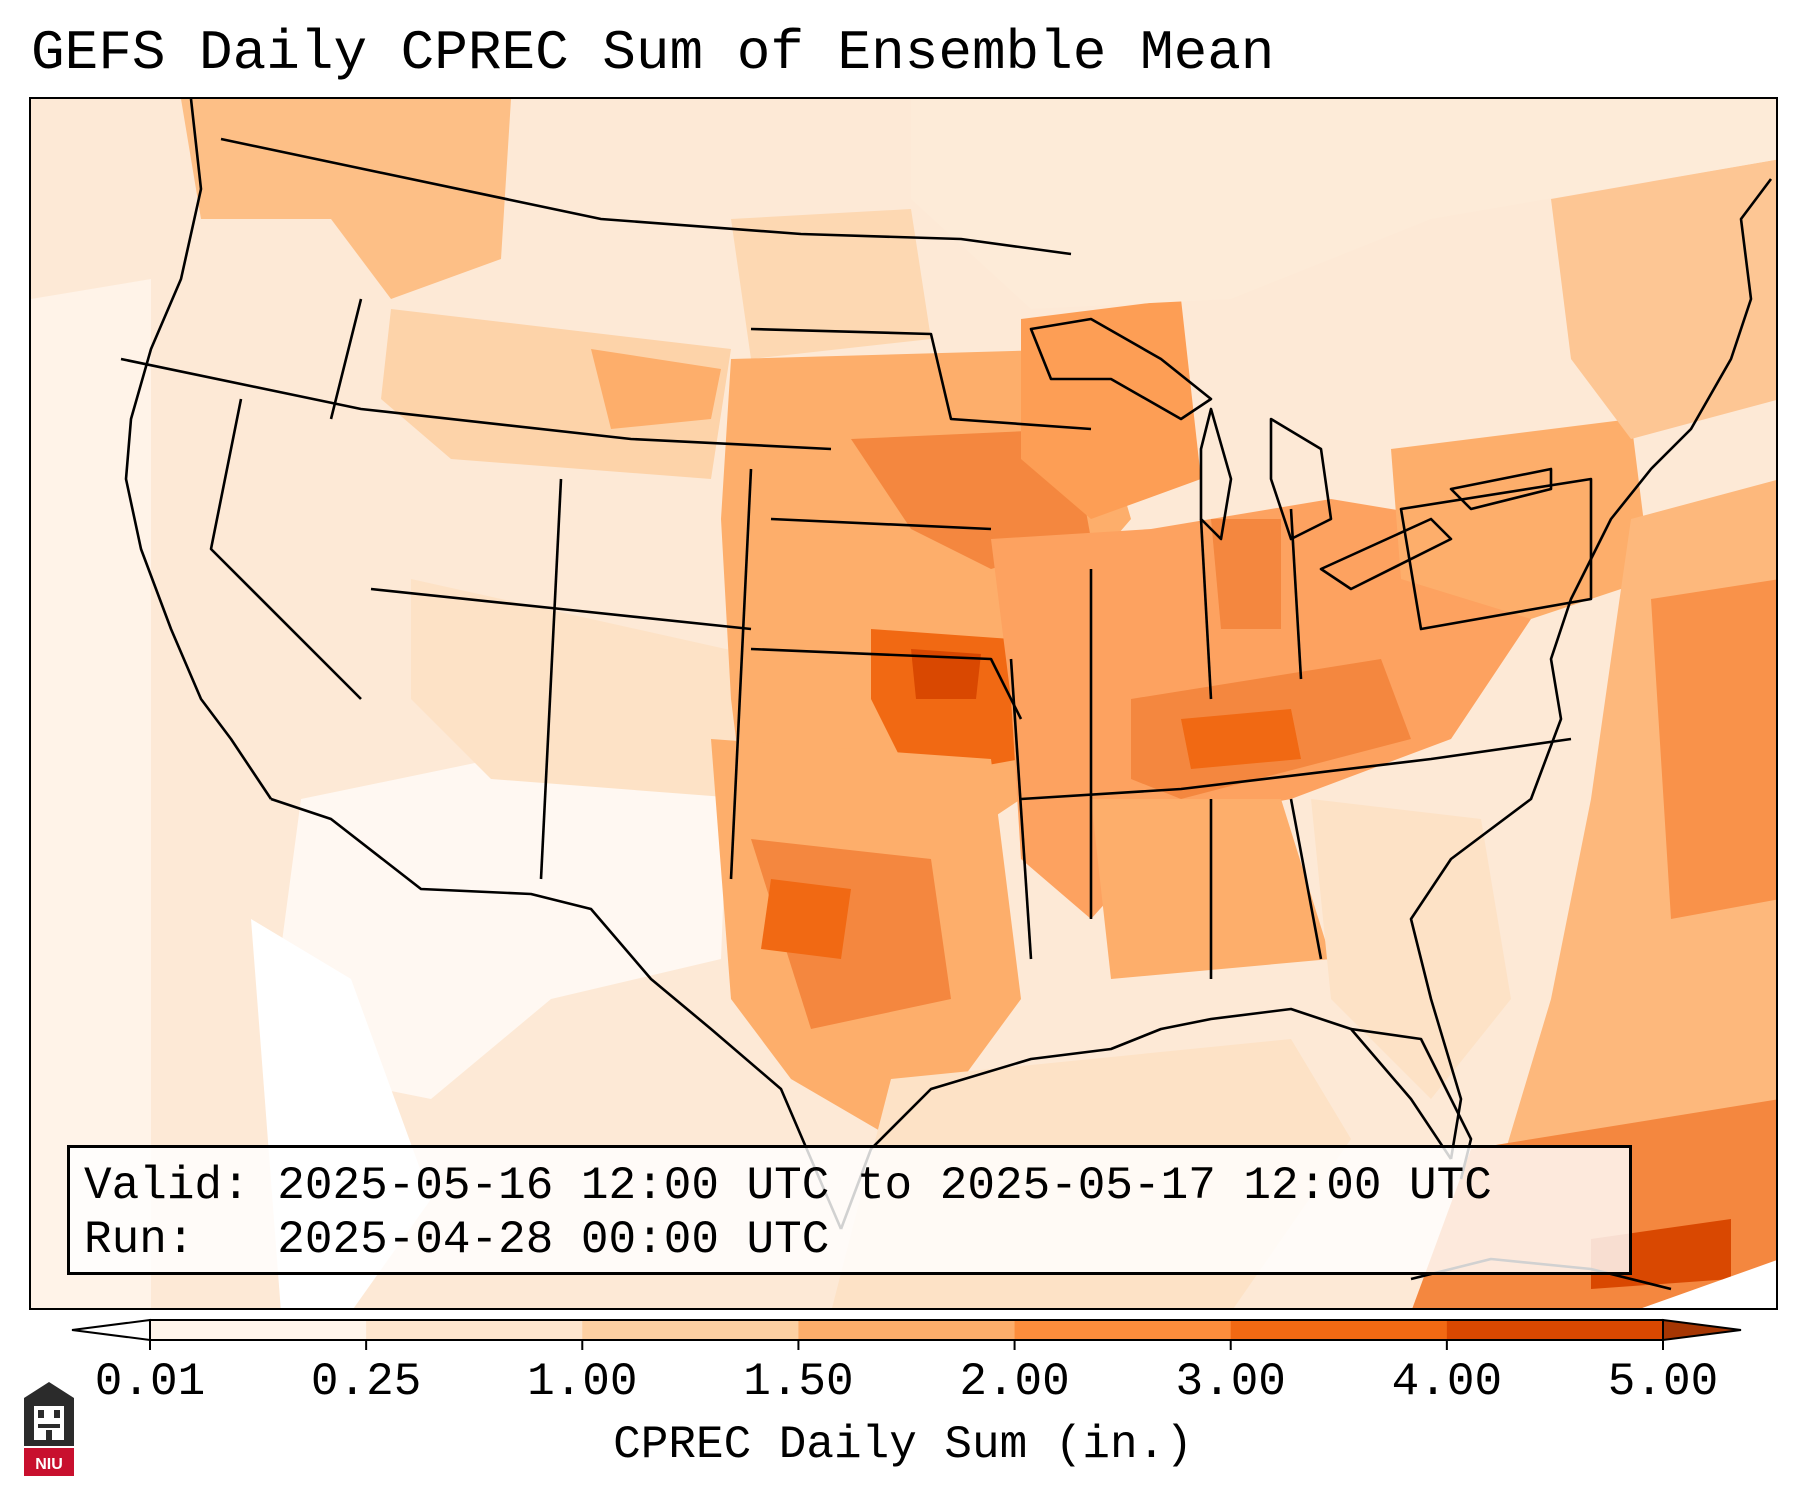 This screenshot has width=1803, height=1500. I want to click on off-domain-corner, so click(1709, 1284).